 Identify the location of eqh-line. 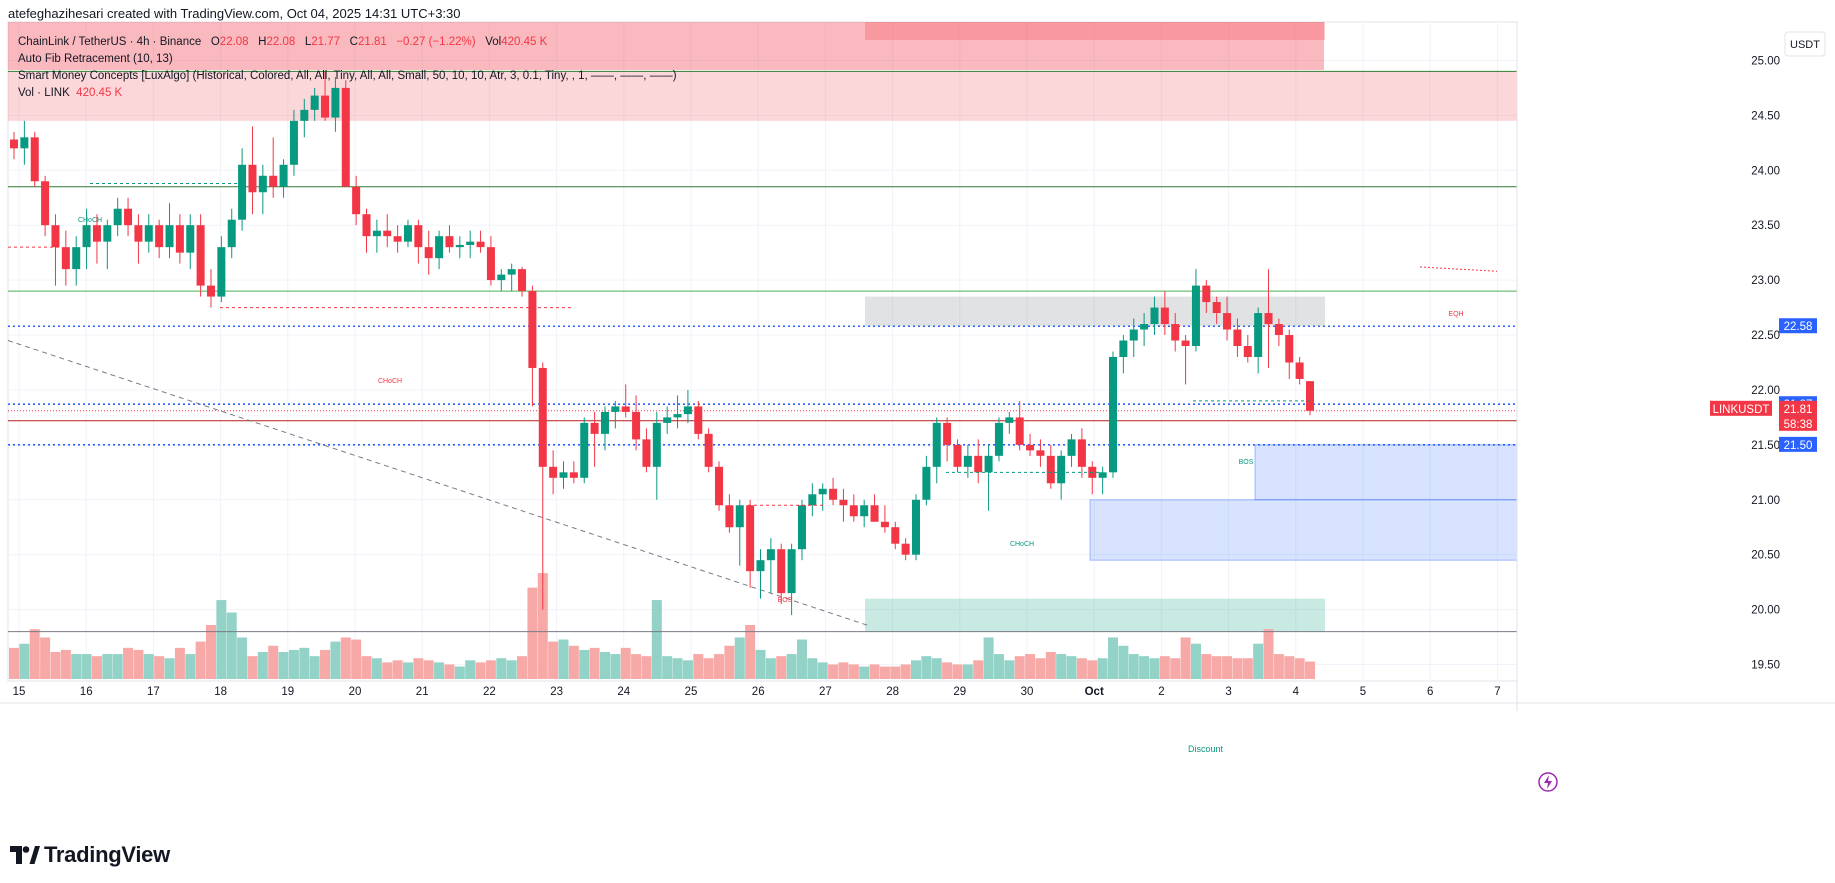
(1458, 269).